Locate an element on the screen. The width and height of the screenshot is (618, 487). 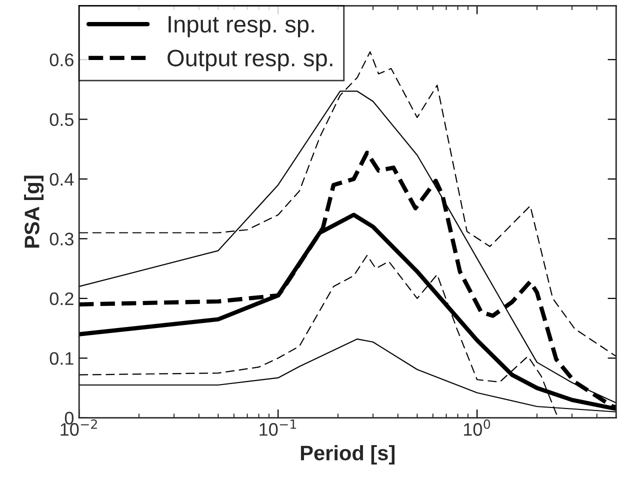
x-axis-title: Period [s] is located at coordinates (347, 455).